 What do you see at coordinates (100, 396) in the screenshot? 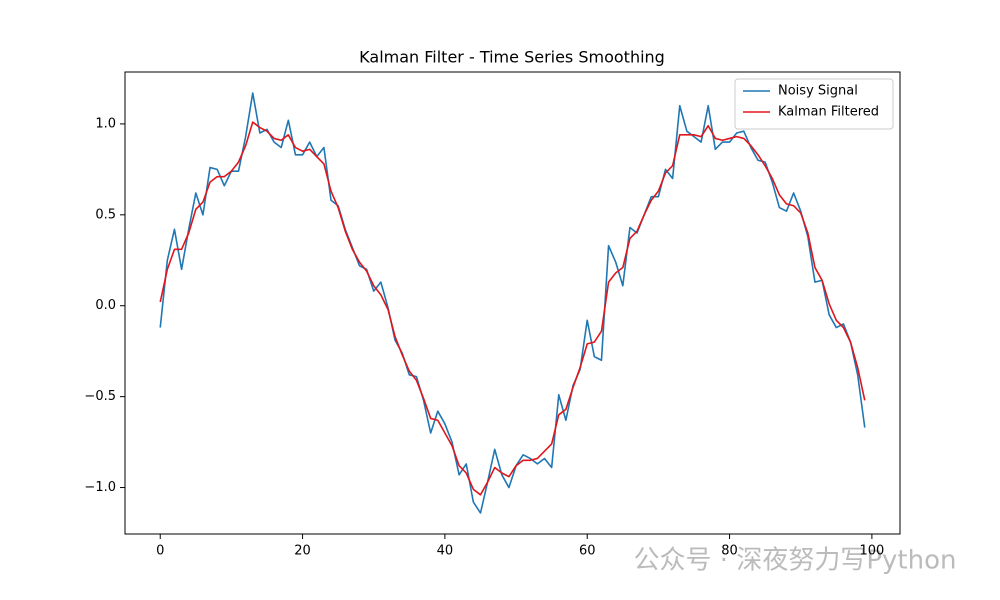
I see `y-tick-label: −0.5` at bounding box center [100, 396].